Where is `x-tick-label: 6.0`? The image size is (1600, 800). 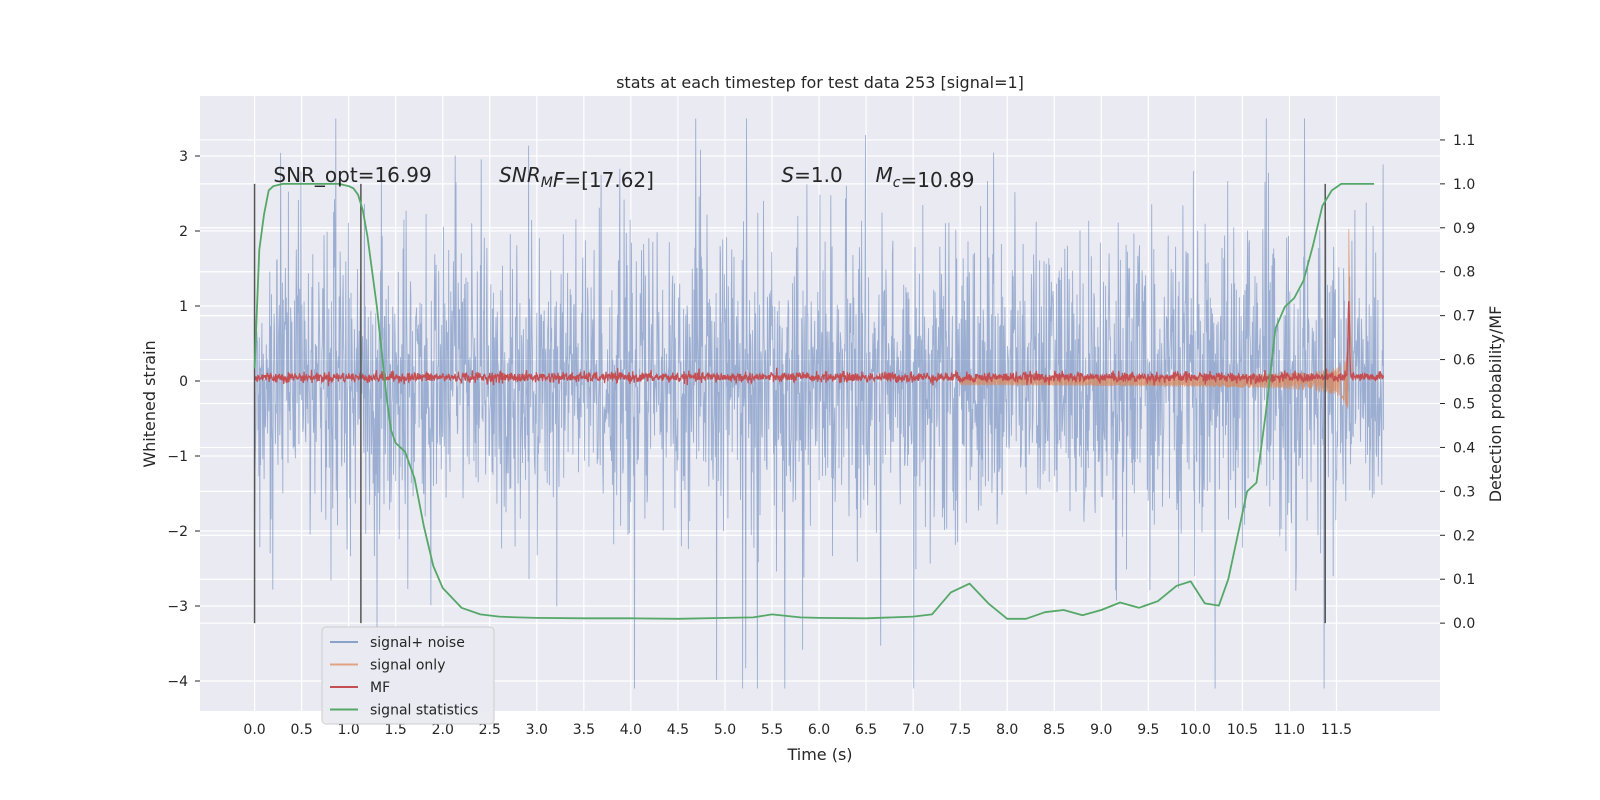 x-tick-label: 6.0 is located at coordinates (819, 730).